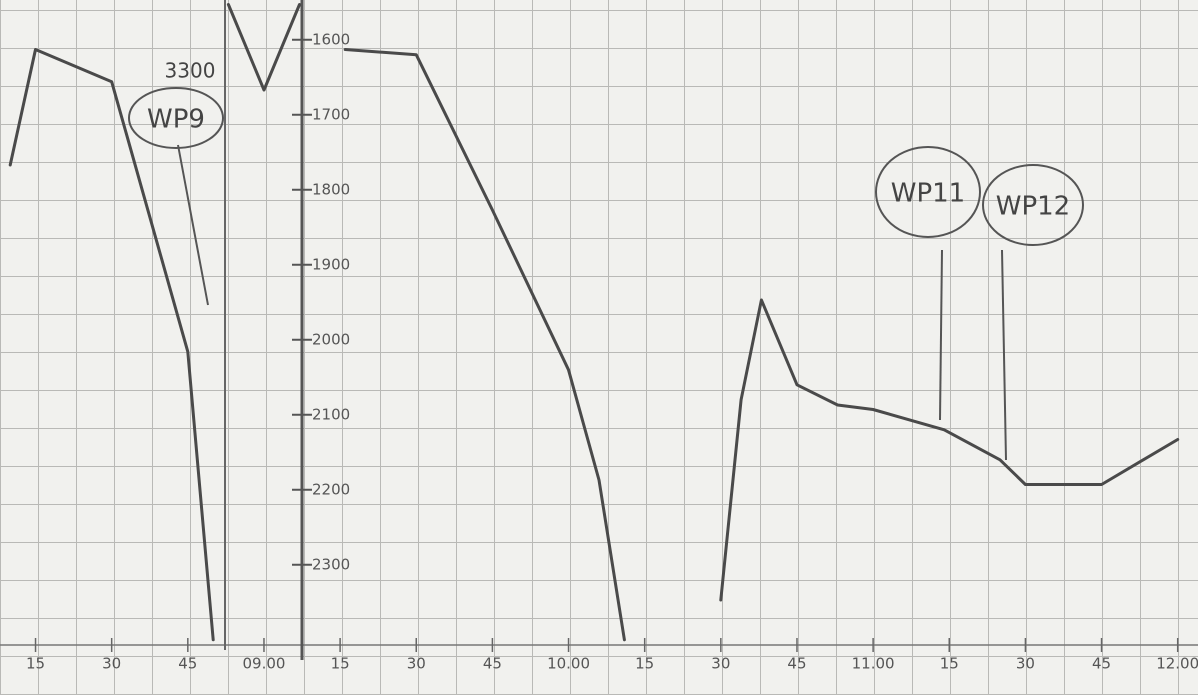 Image resolution: width=1198 pixels, height=695 pixels. I want to click on x-tick-label: 12.00, so click(1177, 664).